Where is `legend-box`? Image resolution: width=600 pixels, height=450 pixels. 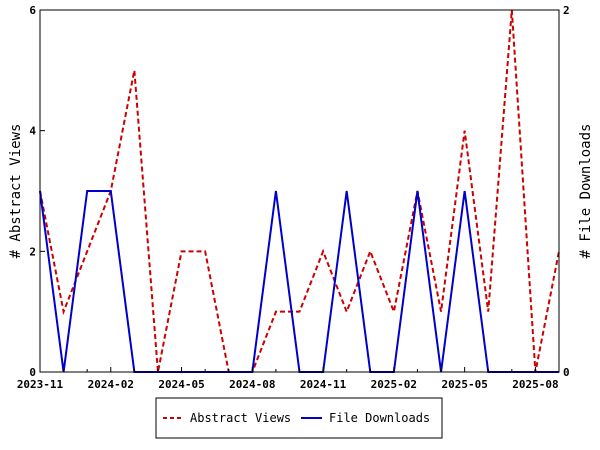 legend-box is located at coordinates (299, 418).